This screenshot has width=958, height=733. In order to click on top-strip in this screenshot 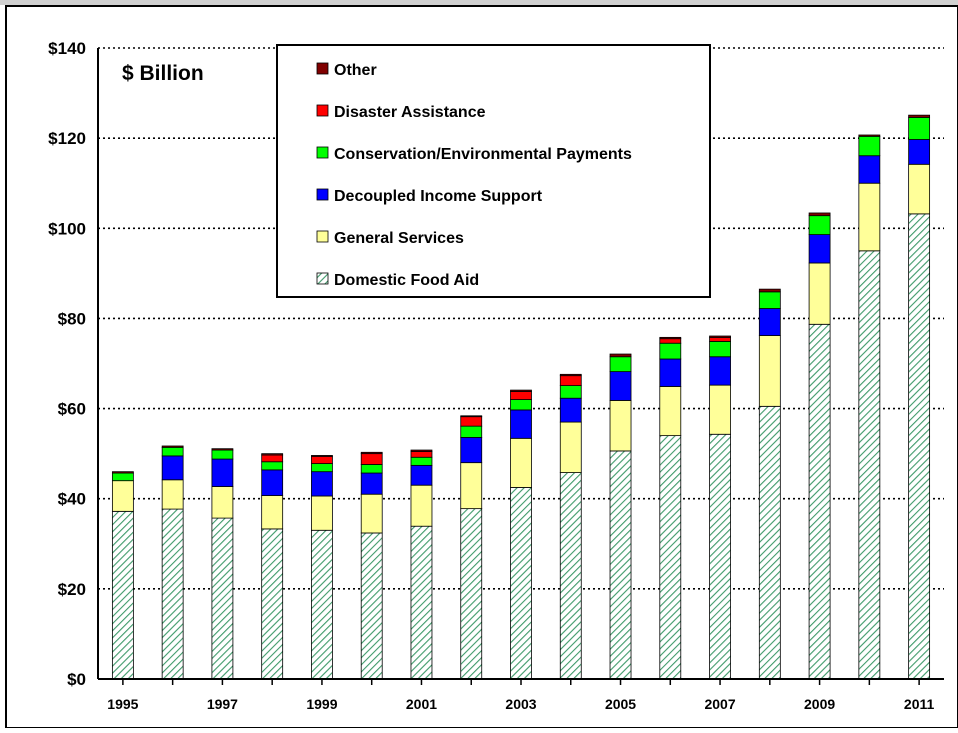, I will do `click(479, 2)`.